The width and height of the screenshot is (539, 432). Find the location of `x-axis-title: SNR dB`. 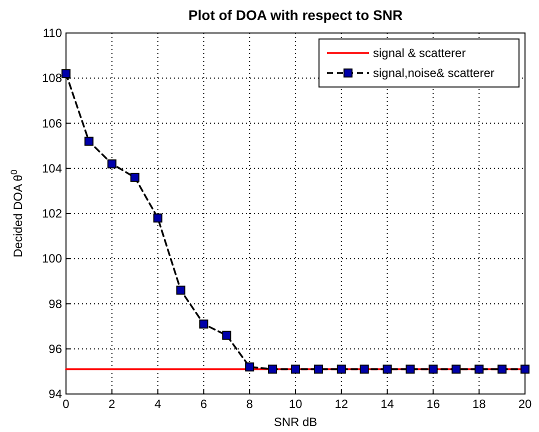

x-axis-title: SNR dB is located at coordinates (296, 422).